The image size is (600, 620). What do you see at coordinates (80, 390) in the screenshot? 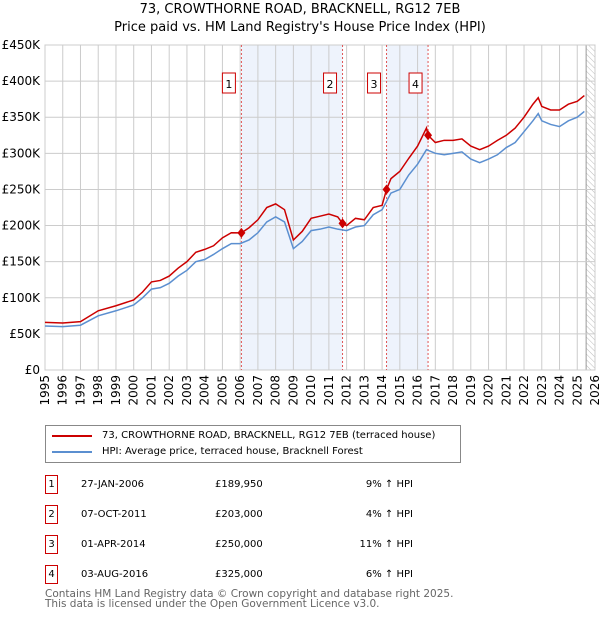
I see `x-tick-label: 1997` at bounding box center [80, 390].